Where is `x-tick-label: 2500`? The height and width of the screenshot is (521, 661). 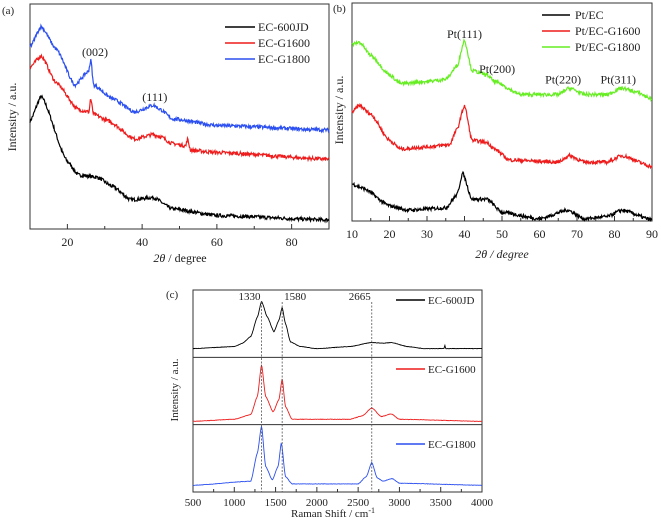
x-tick-label: 2500 is located at coordinates (358, 503).